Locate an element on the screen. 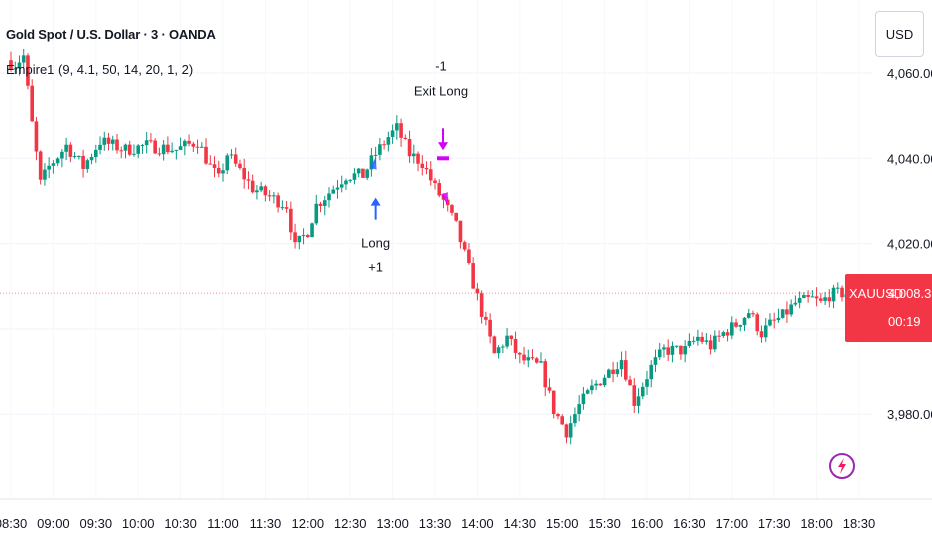  lightning-icon is located at coordinates (842, 466).